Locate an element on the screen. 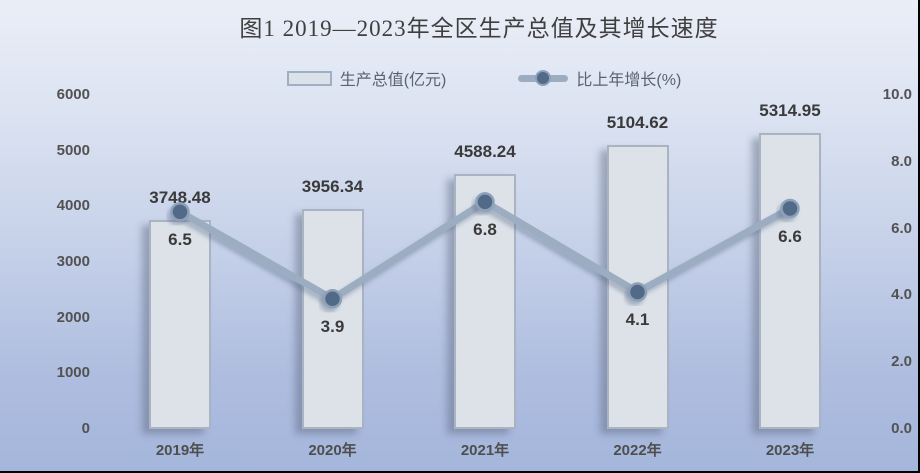  legend-item-growth: 比上年增长(%) is located at coordinates (599, 78).